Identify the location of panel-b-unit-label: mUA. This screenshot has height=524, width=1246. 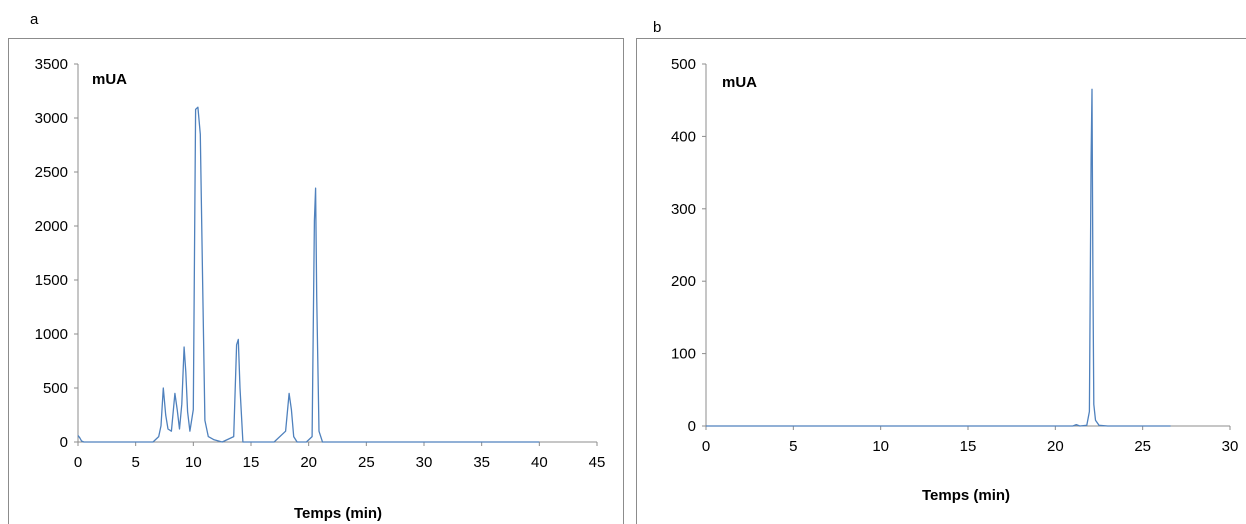
(739, 82).